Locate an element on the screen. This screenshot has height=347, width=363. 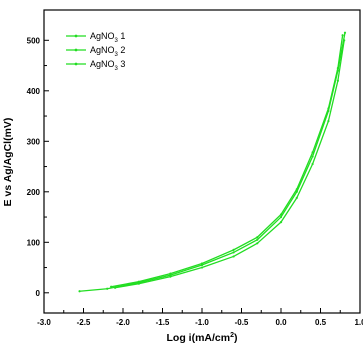
y-tick-label: 200 is located at coordinates (34, 192).